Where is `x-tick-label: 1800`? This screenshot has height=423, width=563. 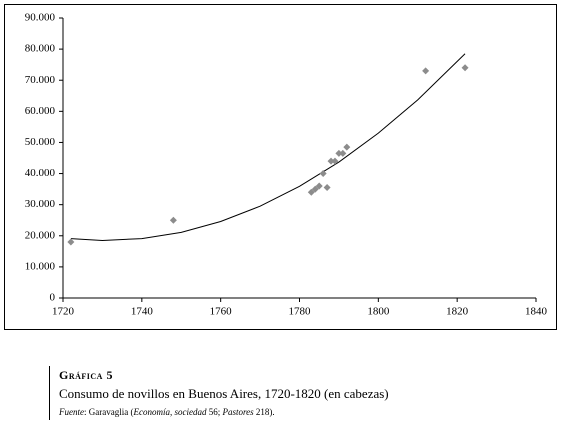 x-tick-label: 1800 is located at coordinates (378, 312).